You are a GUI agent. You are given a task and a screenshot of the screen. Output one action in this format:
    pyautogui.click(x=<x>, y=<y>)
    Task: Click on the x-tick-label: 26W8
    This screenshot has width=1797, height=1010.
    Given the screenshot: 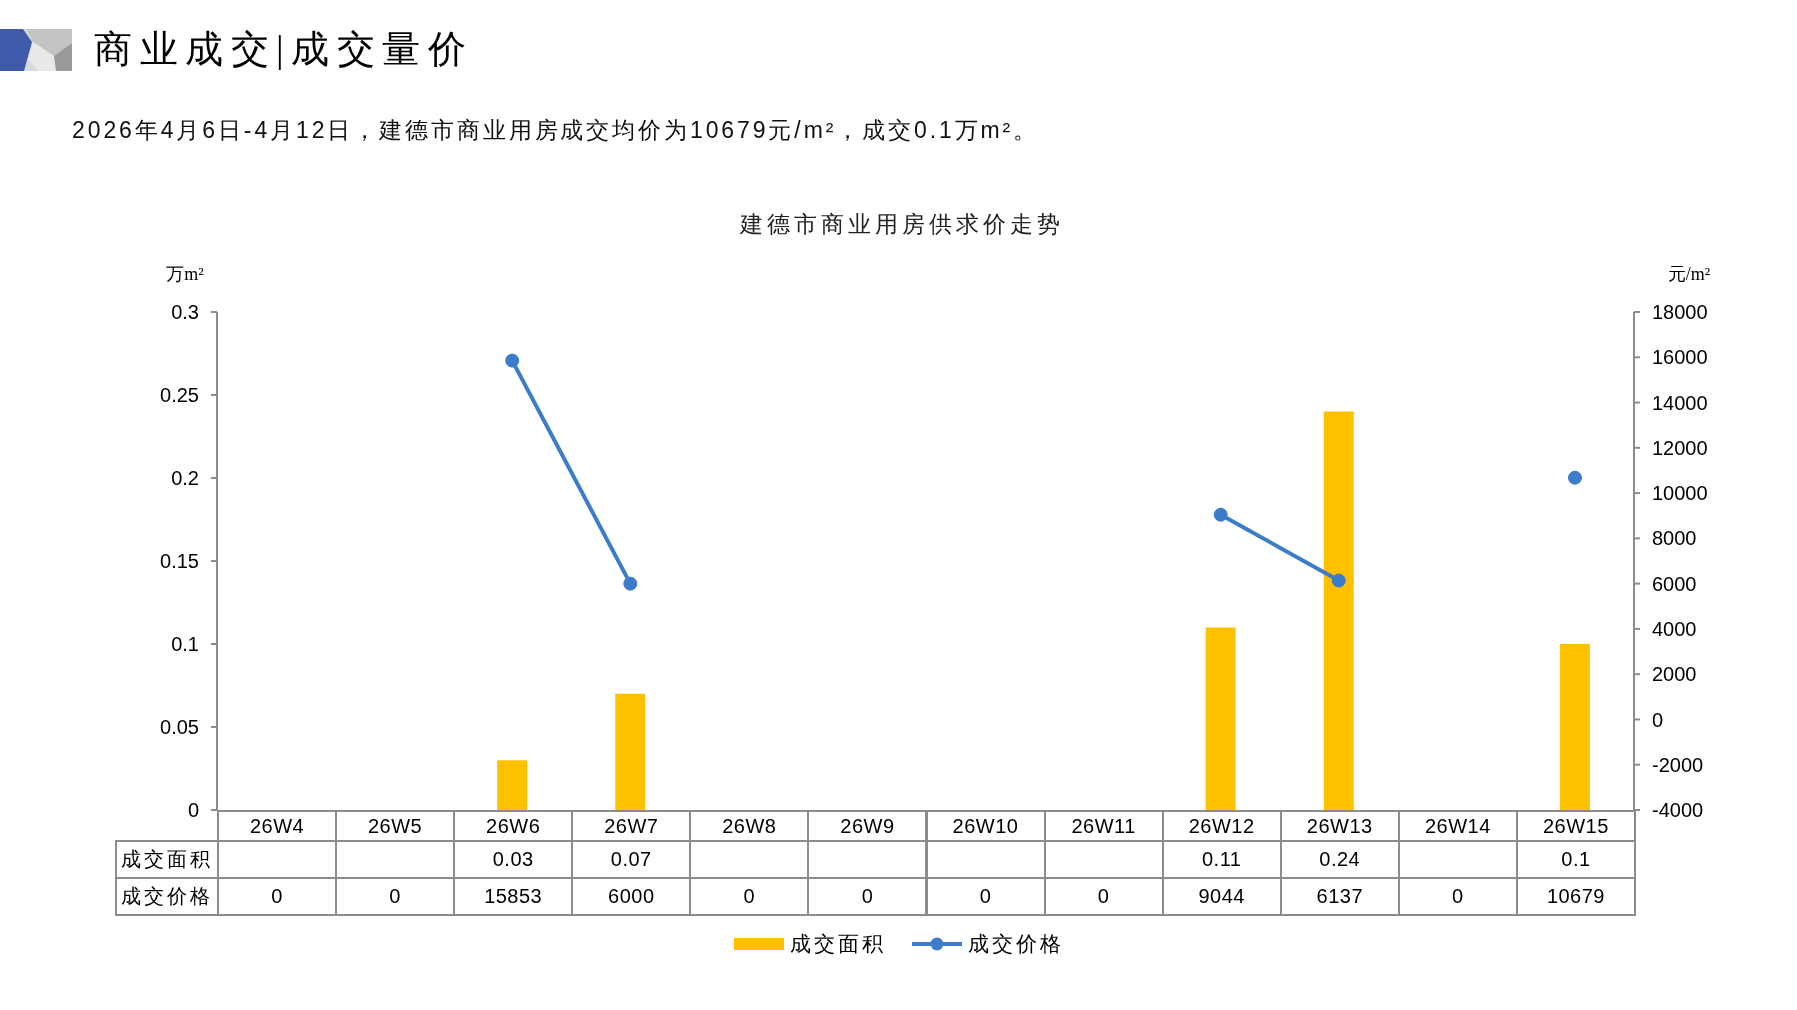 What is the action you would take?
    pyautogui.click(x=749, y=826)
    